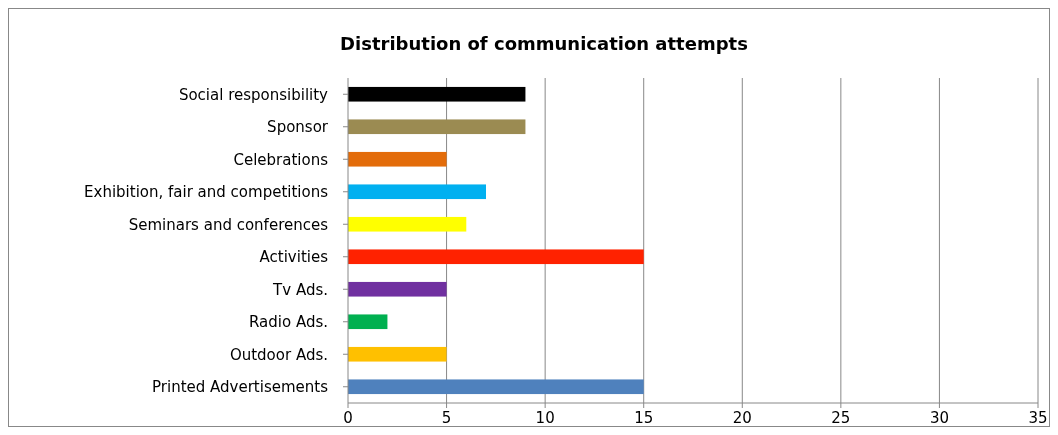  Describe the element at coordinates (939, 418) in the screenshot. I see `x-tick-label: 30` at that location.